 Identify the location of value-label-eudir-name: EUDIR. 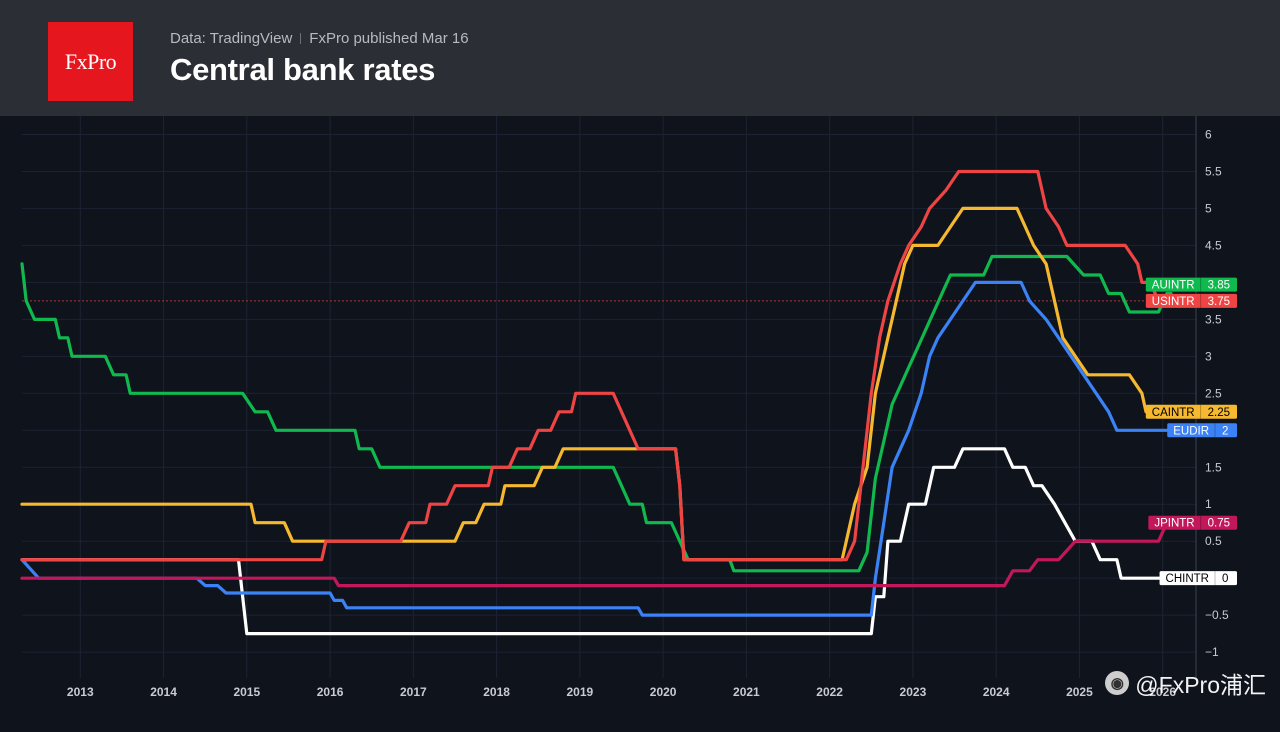
(1191, 431).